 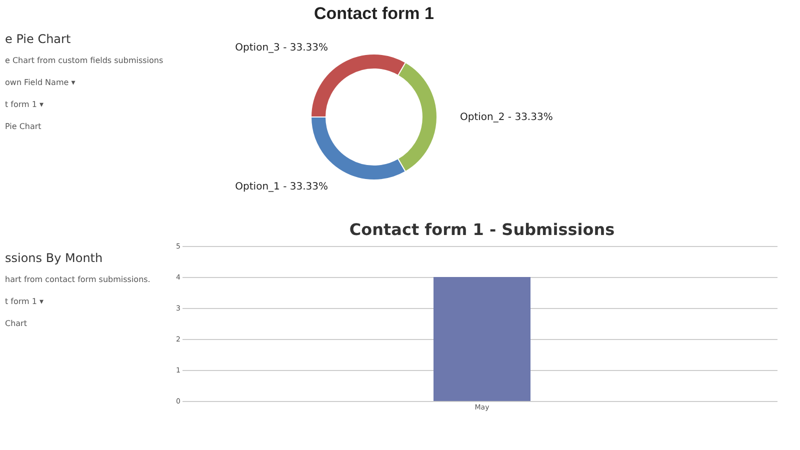 What do you see at coordinates (77, 279) in the screenshot?
I see `text: hart from contact form submissions.` at bounding box center [77, 279].